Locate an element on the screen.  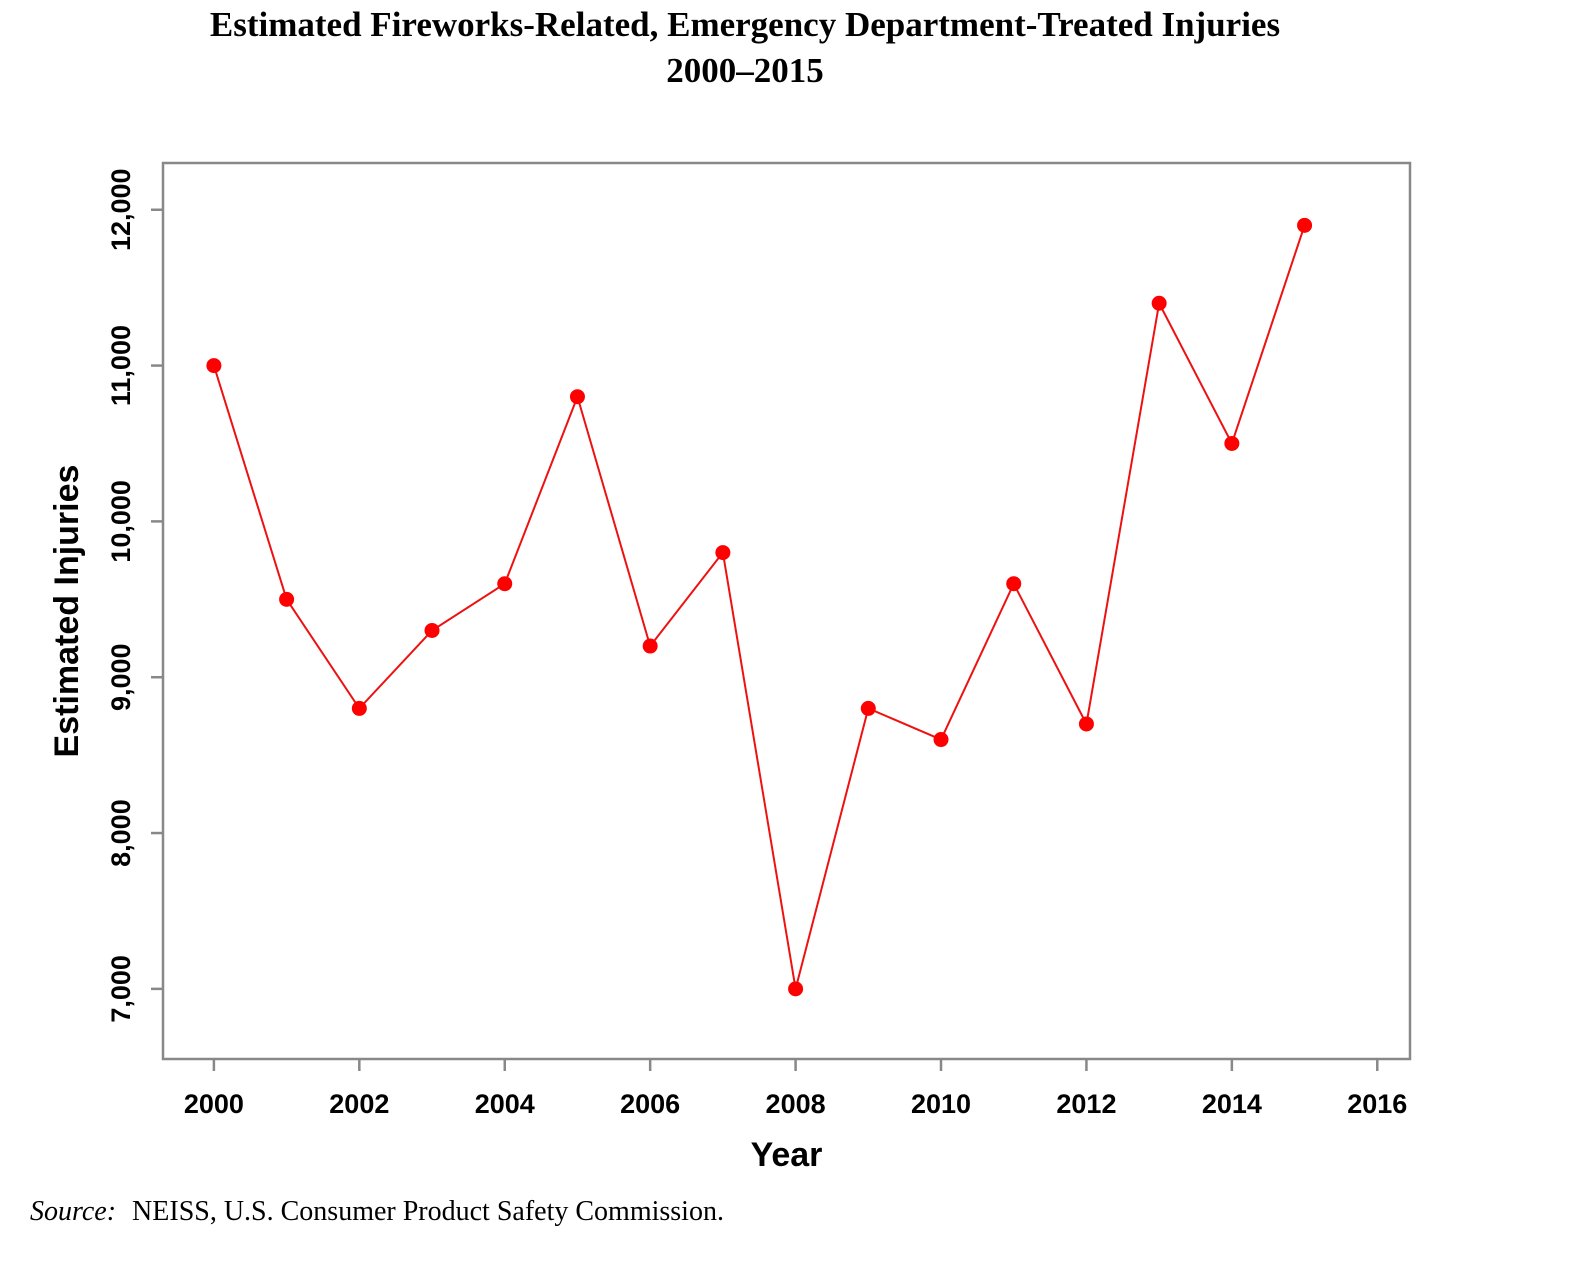
x-tick-label: 2014 is located at coordinates (1232, 1104).